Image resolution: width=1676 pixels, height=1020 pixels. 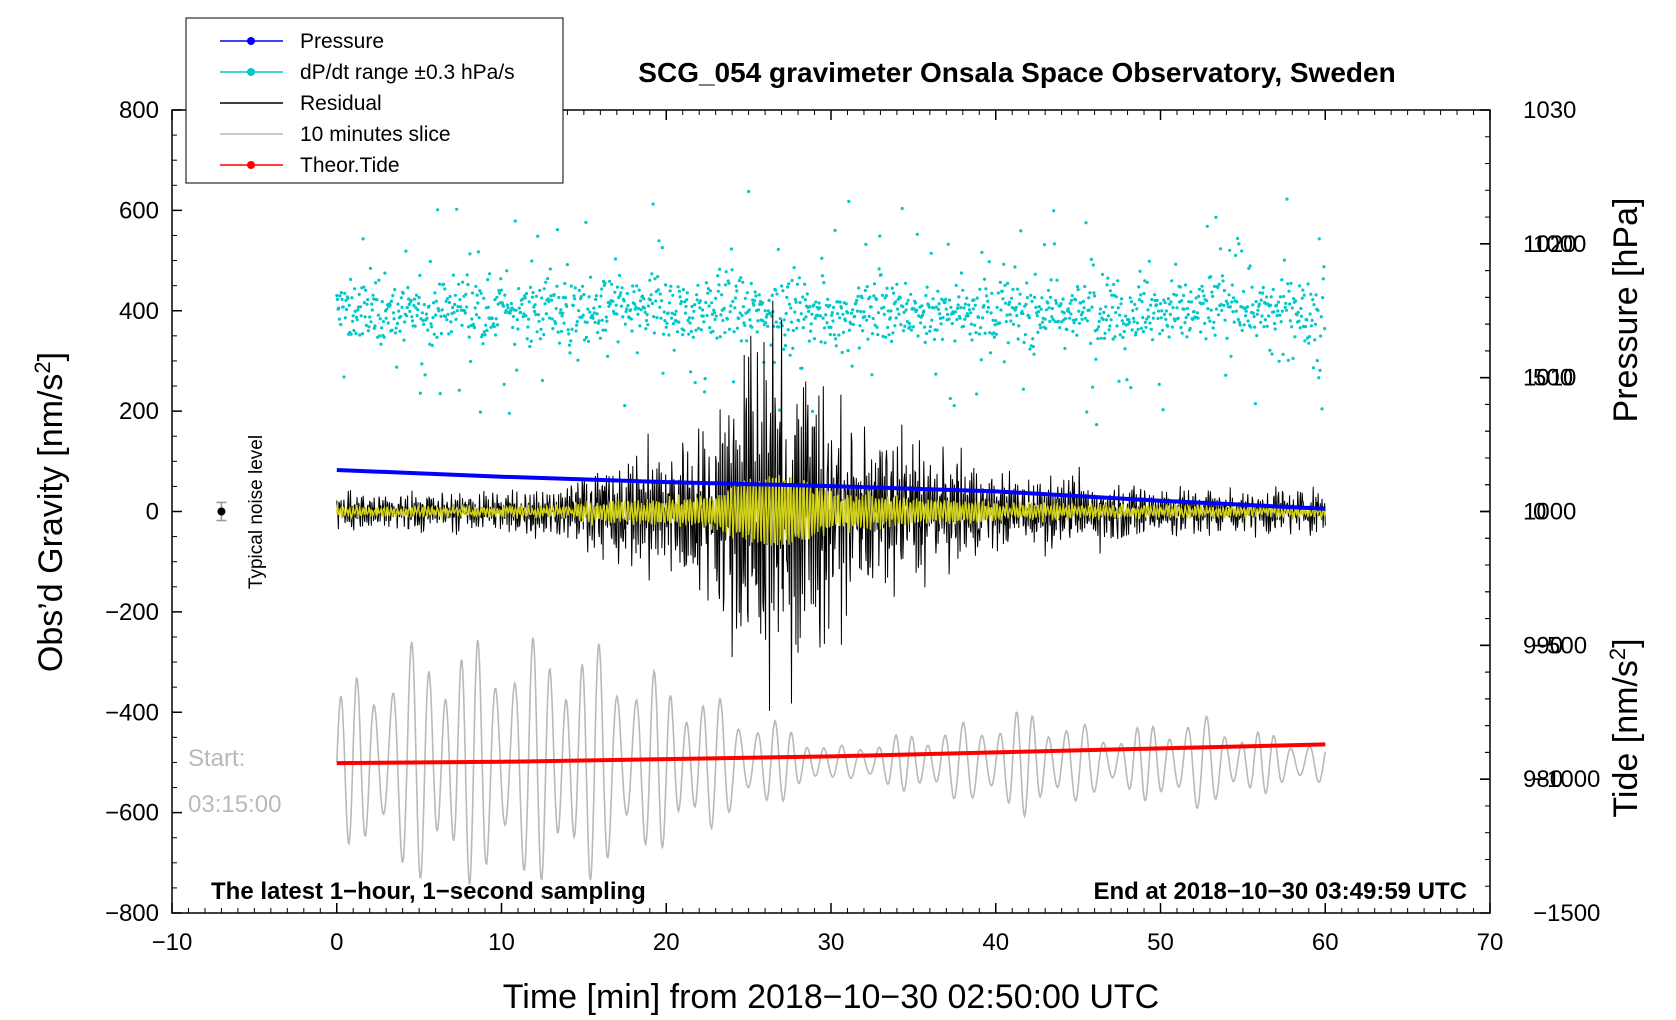 What do you see at coordinates (1543, 645) in the screenshot?
I see `pressure-tick-label: 990` at bounding box center [1543, 645].